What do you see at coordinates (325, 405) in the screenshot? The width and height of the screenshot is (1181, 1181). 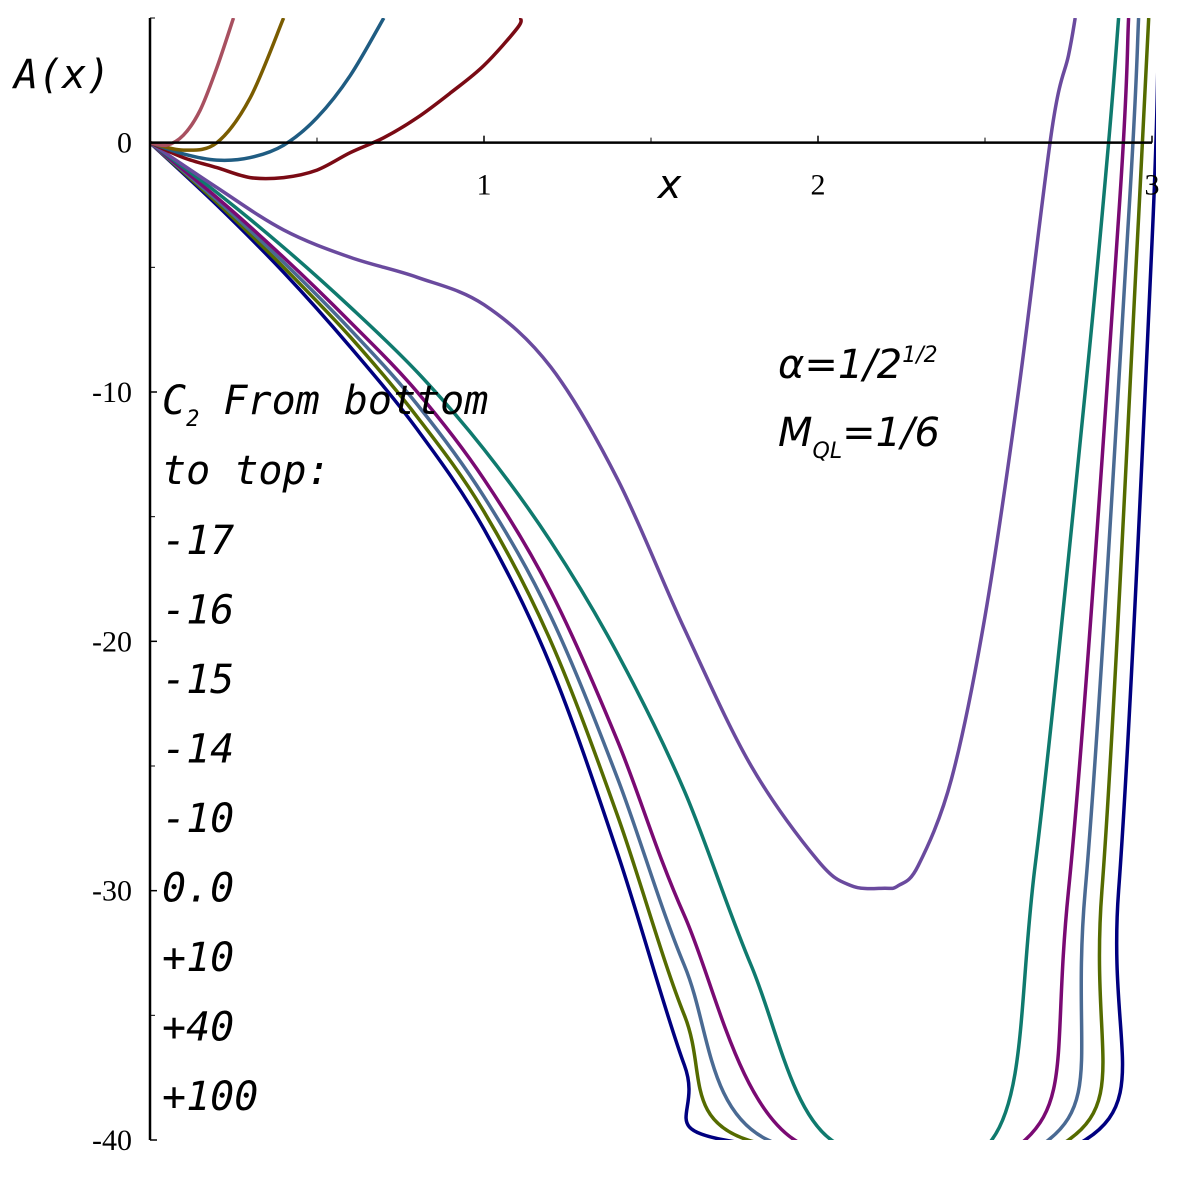 I see `legend-title: C2 From bottom` at bounding box center [325, 405].